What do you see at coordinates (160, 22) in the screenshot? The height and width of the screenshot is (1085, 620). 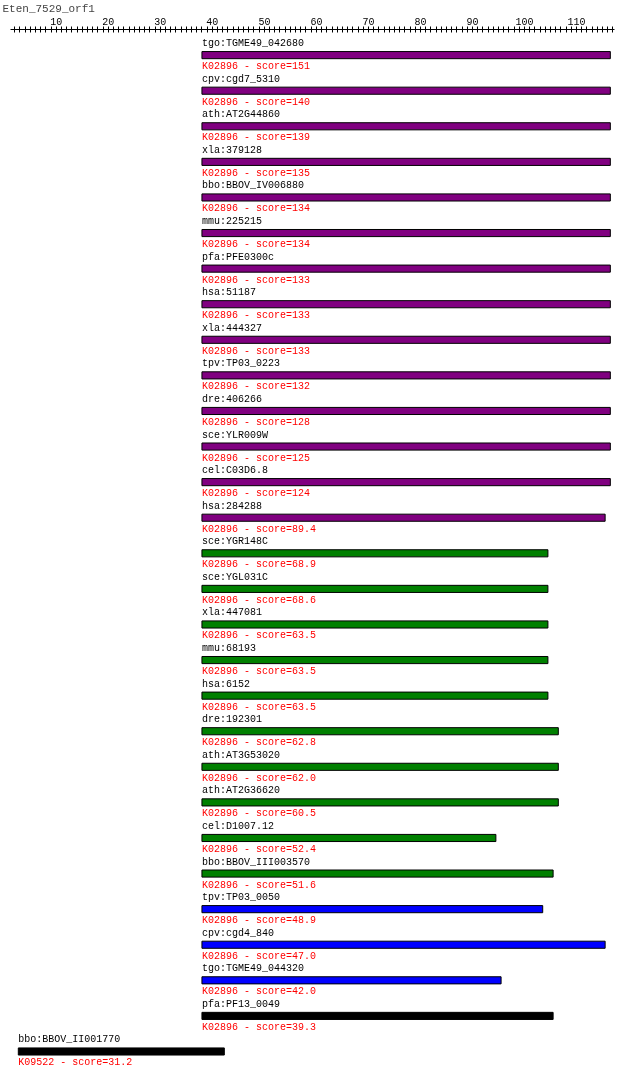 I see `x-tick-label: 30` at bounding box center [160, 22].